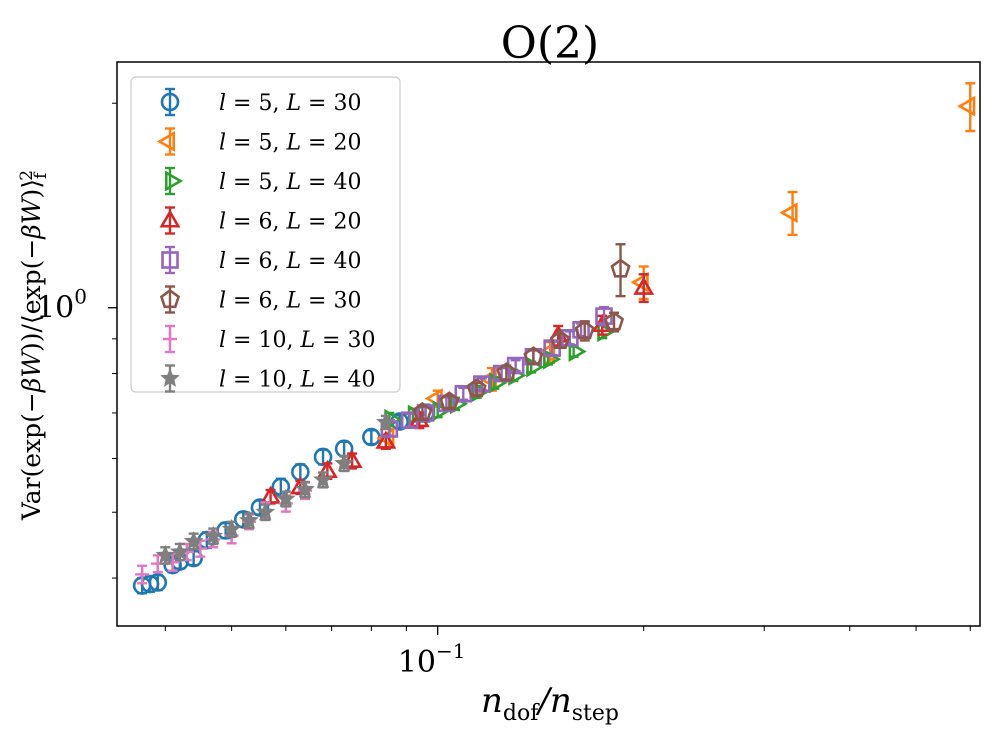 This screenshot has width=997, height=737. What do you see at coordinates (61, 305) in the screenshot?
I see `y-tick-label: 100` at bounding box center [61, 305].